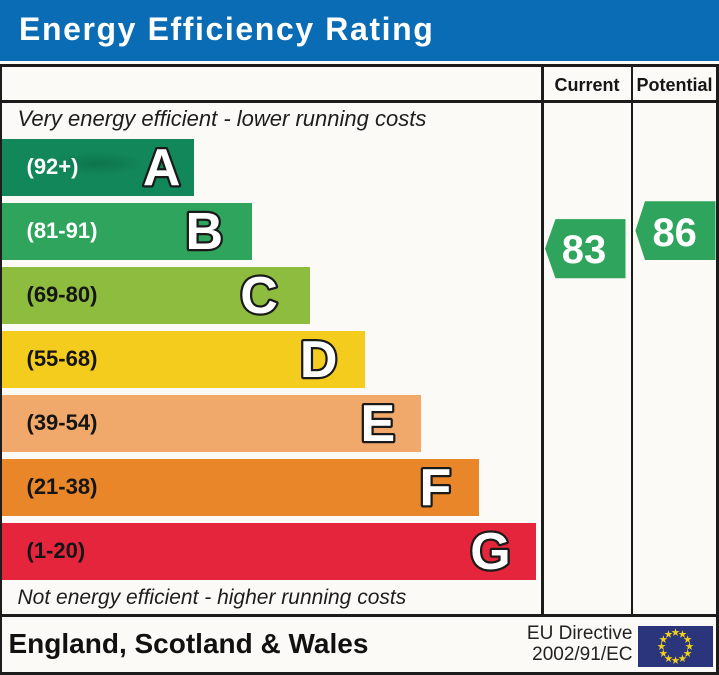  Describe the element at coordinates (205, 232) in the screenshot. I see `svg-text: B` at that location.